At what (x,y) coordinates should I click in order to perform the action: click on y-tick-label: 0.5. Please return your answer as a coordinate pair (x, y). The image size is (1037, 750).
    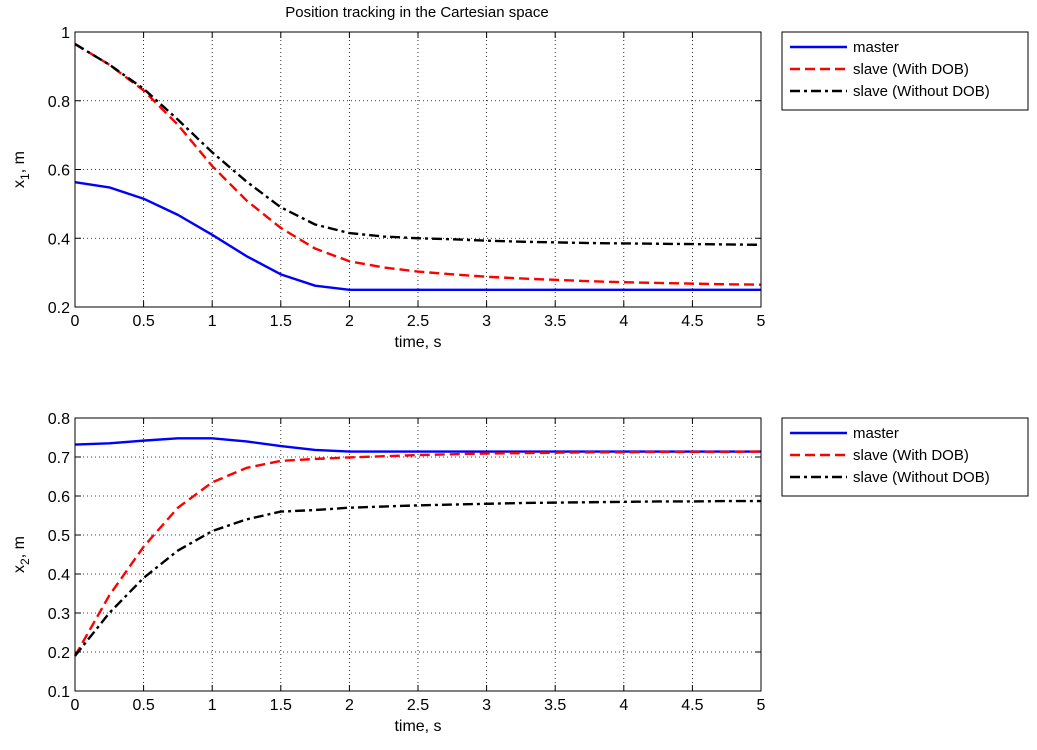
    Looking at the image, I should click on (59, 536).